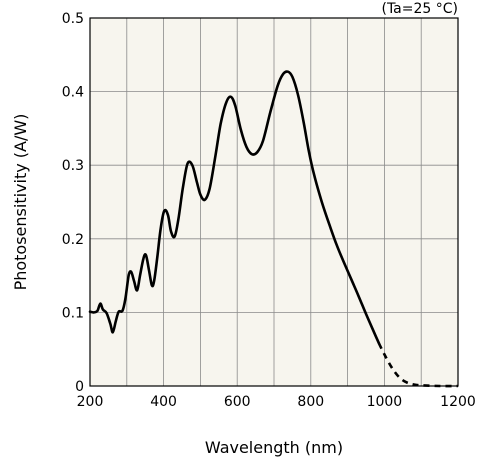  Describe the element at coordinates (310, 402) in the screenshot. I see `x-tick-label: 800` at that location.